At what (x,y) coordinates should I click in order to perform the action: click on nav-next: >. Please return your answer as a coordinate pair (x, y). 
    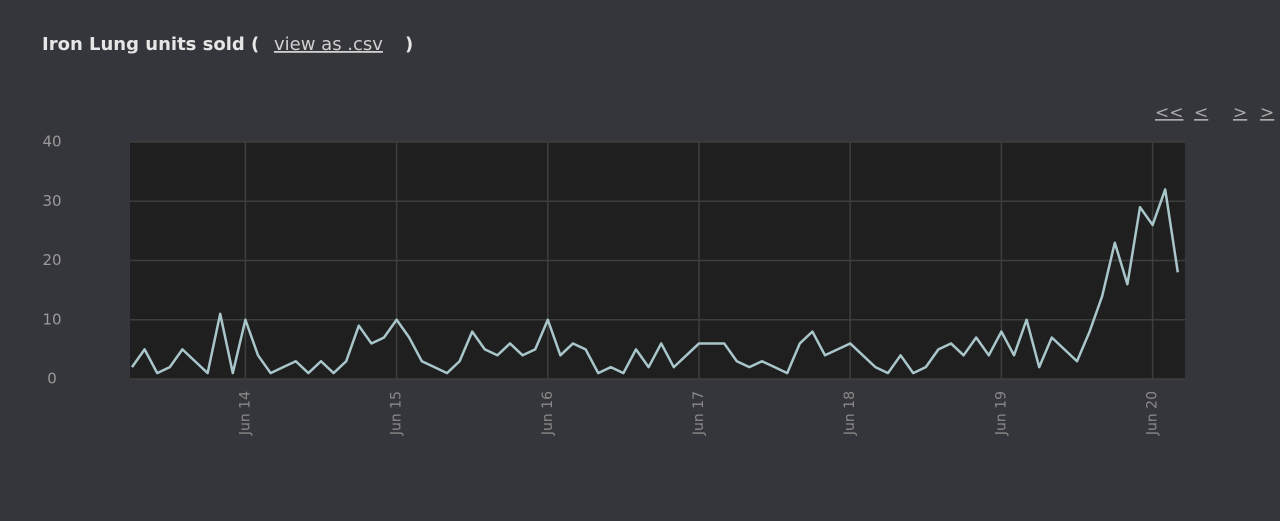
    Looking at the image, I should click on (1240, 113).